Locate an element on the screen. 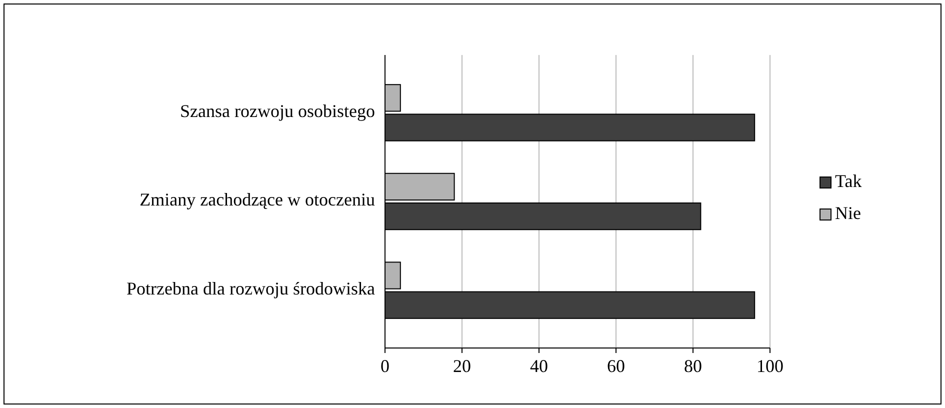  legend-label: Tak is located at coordinates (848, 181).